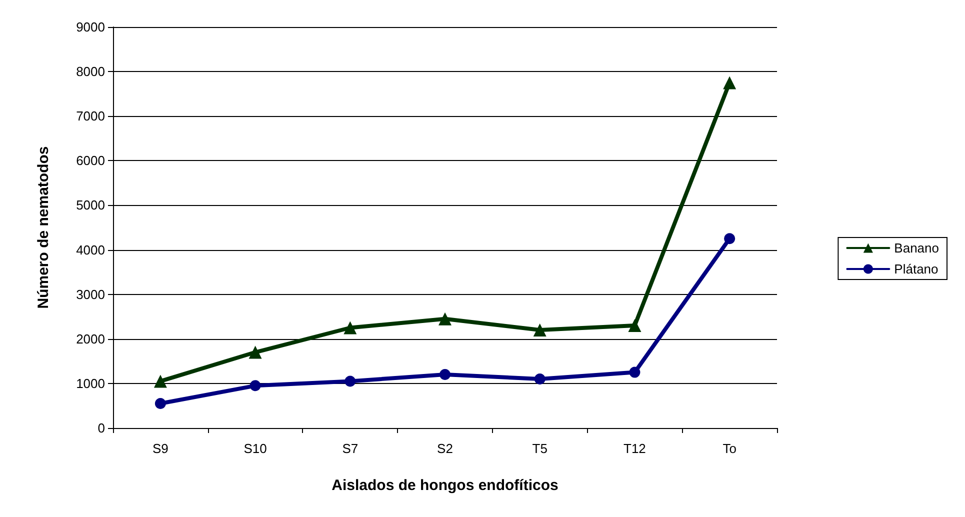 This screenshot has width=965, height=517. Describe the element at coordinates (635, 448) in the screenshot. I see `x-tick-label: T12` at that location.